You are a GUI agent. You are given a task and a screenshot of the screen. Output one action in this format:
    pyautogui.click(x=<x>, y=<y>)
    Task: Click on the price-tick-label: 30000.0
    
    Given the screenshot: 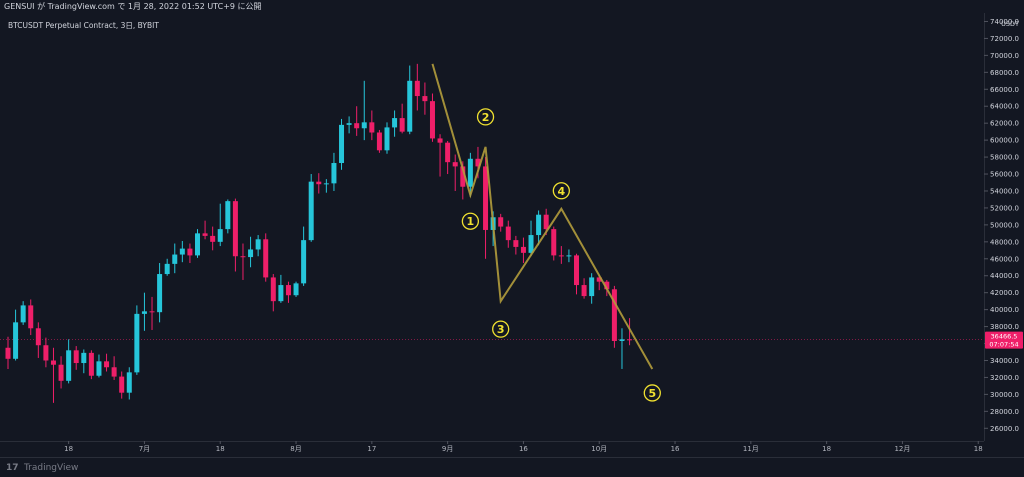 What is the action you would take?
    pyautogui.click(x=1004, y=395)
    